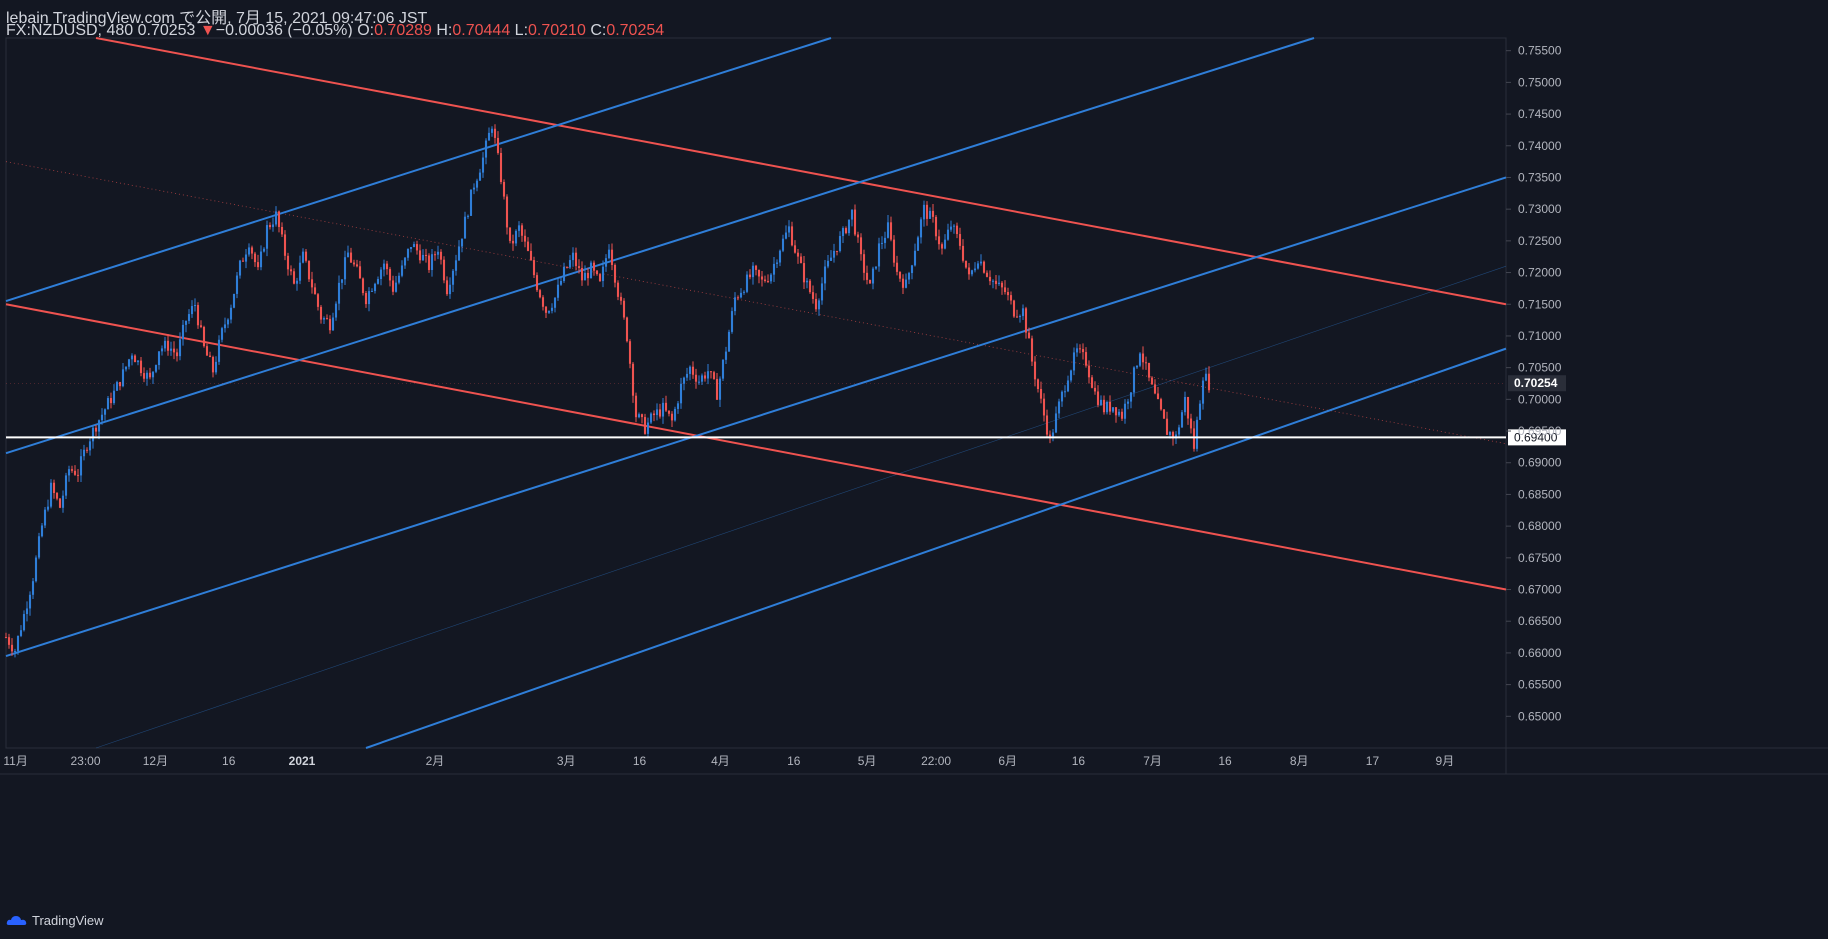  I want to click on horizontal-line: 0.69400, so click(786, 437).